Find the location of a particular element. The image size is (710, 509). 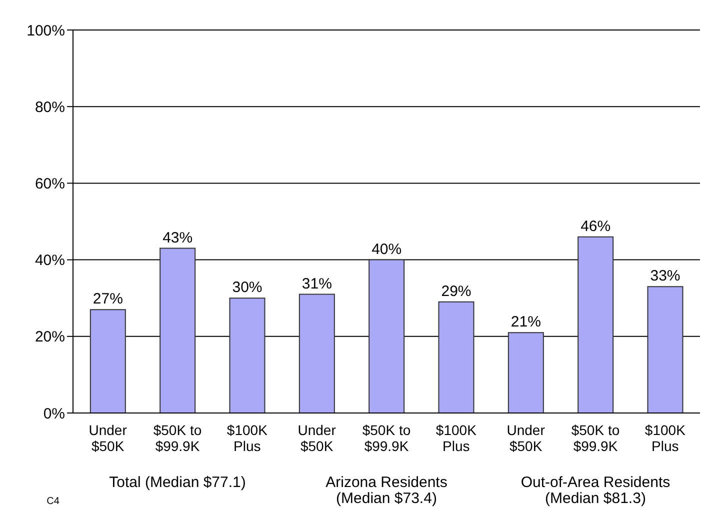

y-tick-label: 40% is located at coordinates (49, 261).